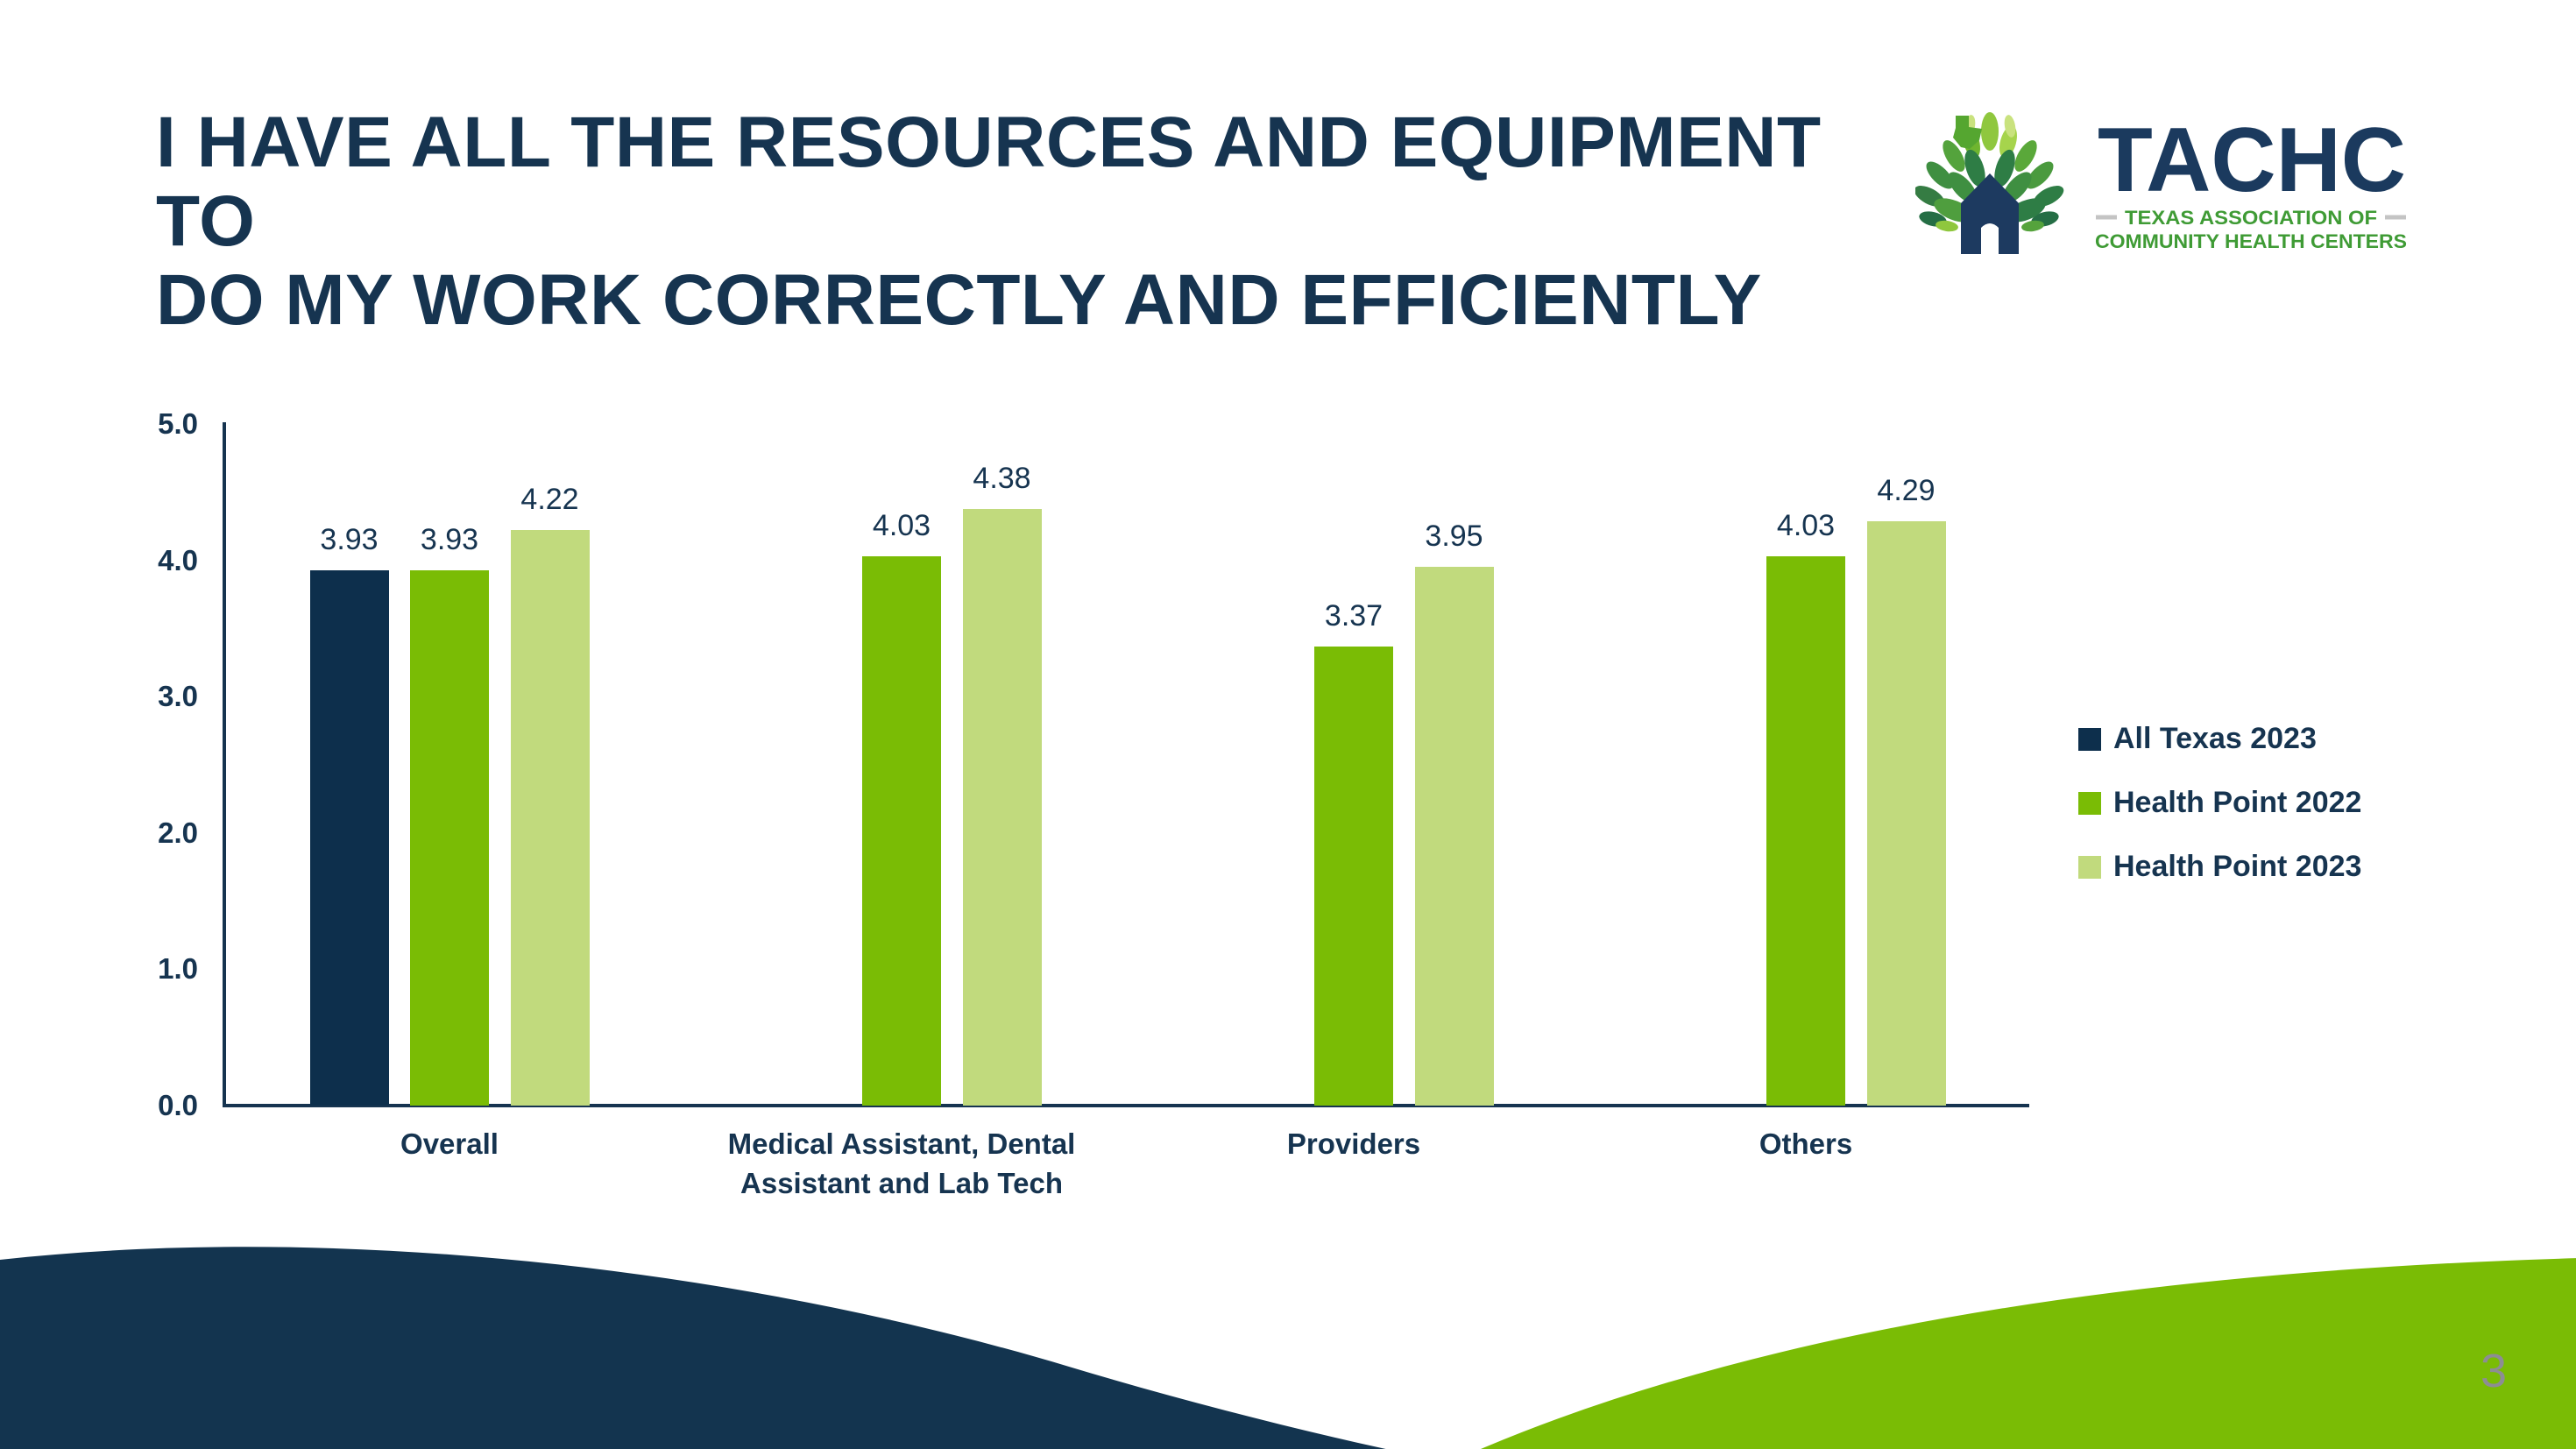  I want to click on bar-all-texas-2023-overall, so click(349, 837).